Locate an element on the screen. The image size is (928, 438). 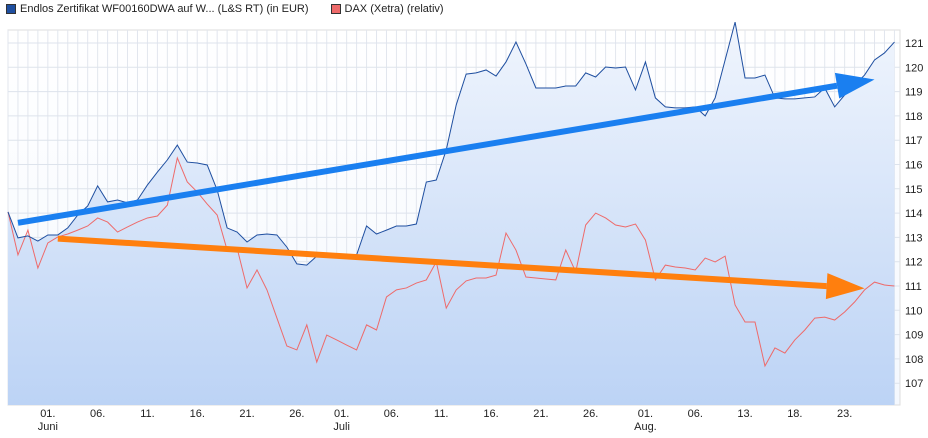
x-tick-month-label: Aug. is located at coordinates (645, 427).